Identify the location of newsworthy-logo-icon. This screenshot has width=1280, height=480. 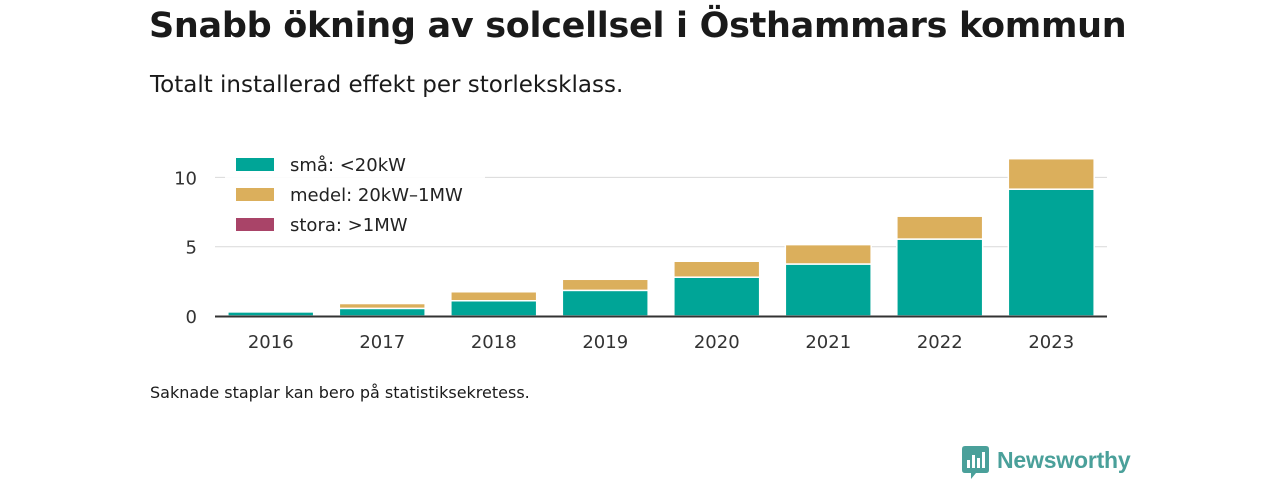
(975, 462).